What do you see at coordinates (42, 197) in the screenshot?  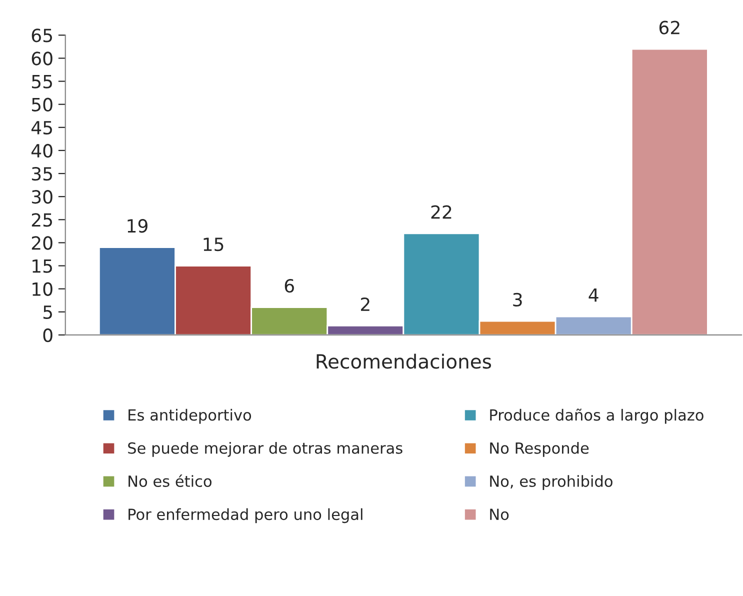 I see `y-tick-label: 30` at bounding box center [42, 197].